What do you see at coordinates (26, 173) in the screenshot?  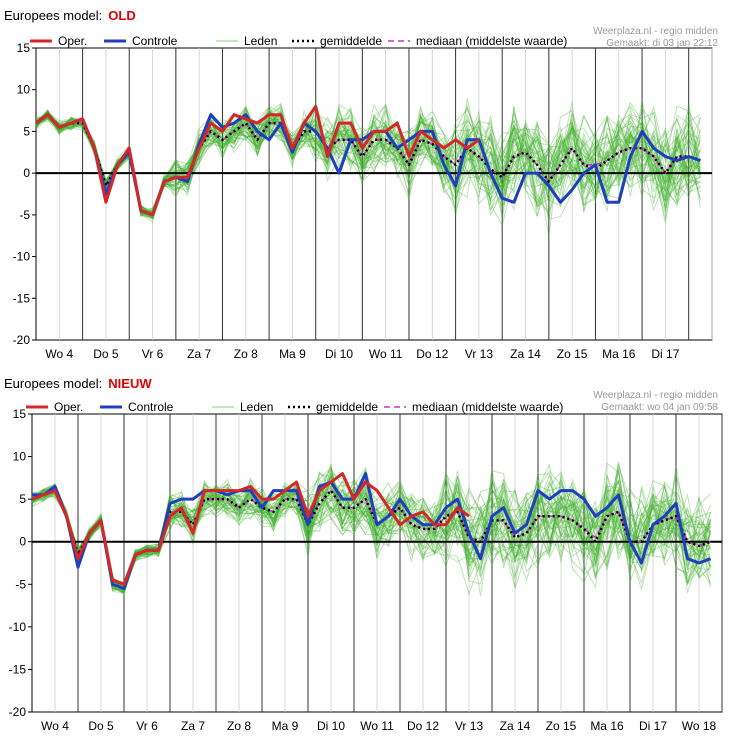 I see `y-tick-label: 0` at bounding box center [26, 173].